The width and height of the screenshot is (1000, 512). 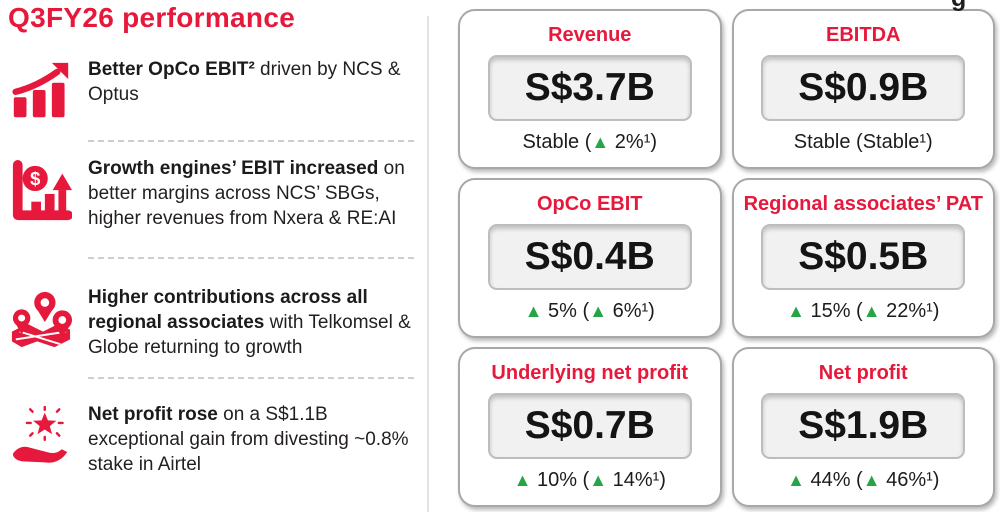 I want to click on metric-value-box: S$0.9B, so click(x=863, y=88).